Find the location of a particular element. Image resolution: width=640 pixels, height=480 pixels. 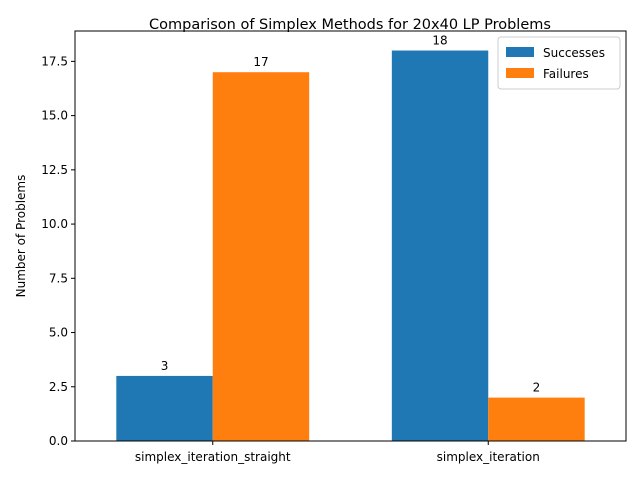

data-label-successes-1: 18 is located at coordinates (439, 41).